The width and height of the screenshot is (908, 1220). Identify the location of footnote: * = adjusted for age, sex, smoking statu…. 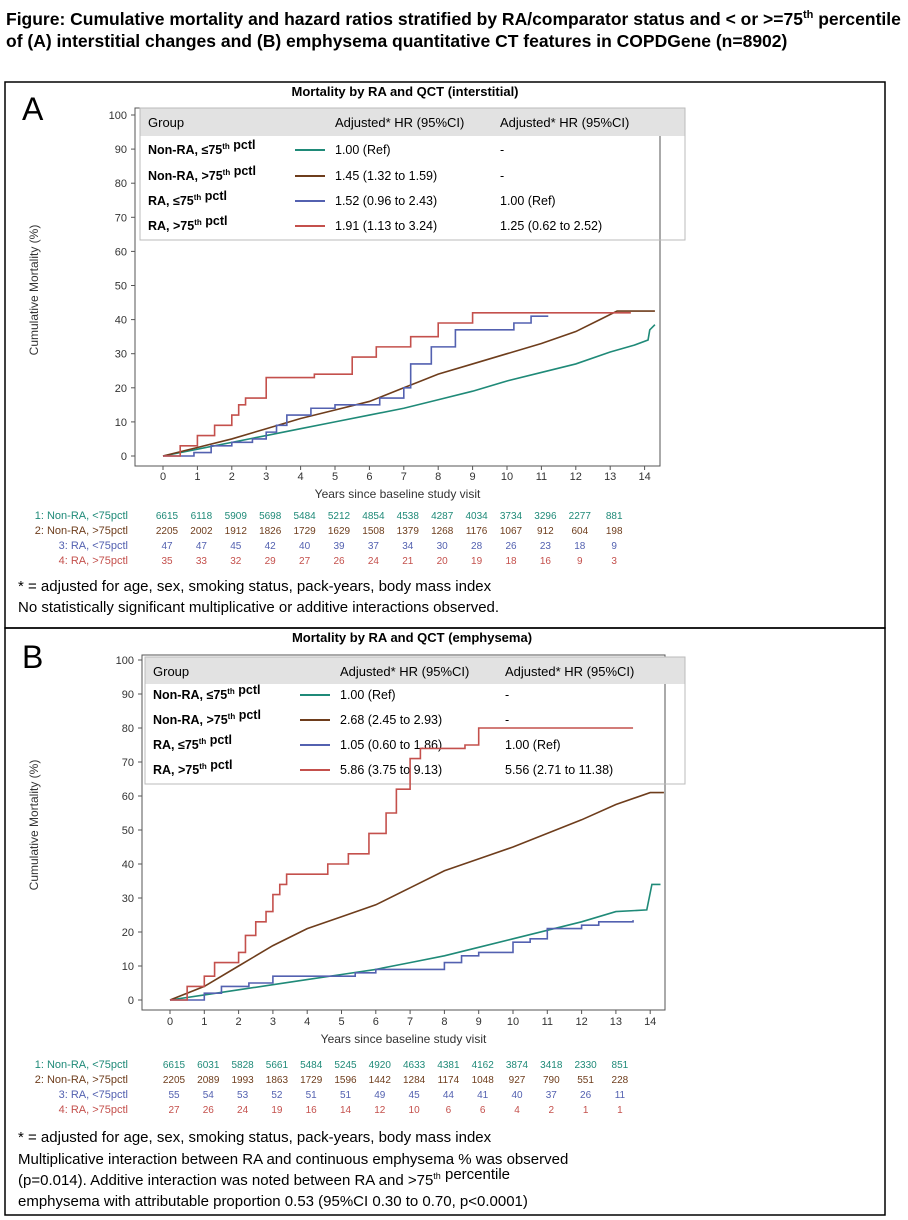
(255, 1137).